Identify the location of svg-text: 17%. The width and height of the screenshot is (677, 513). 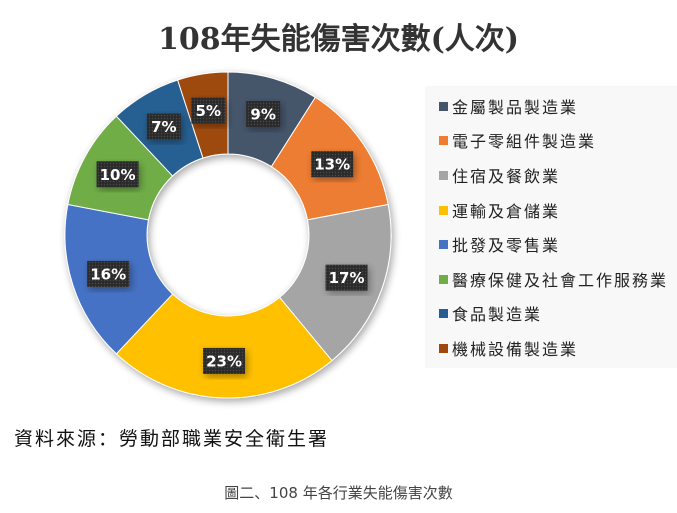
(347, 278).